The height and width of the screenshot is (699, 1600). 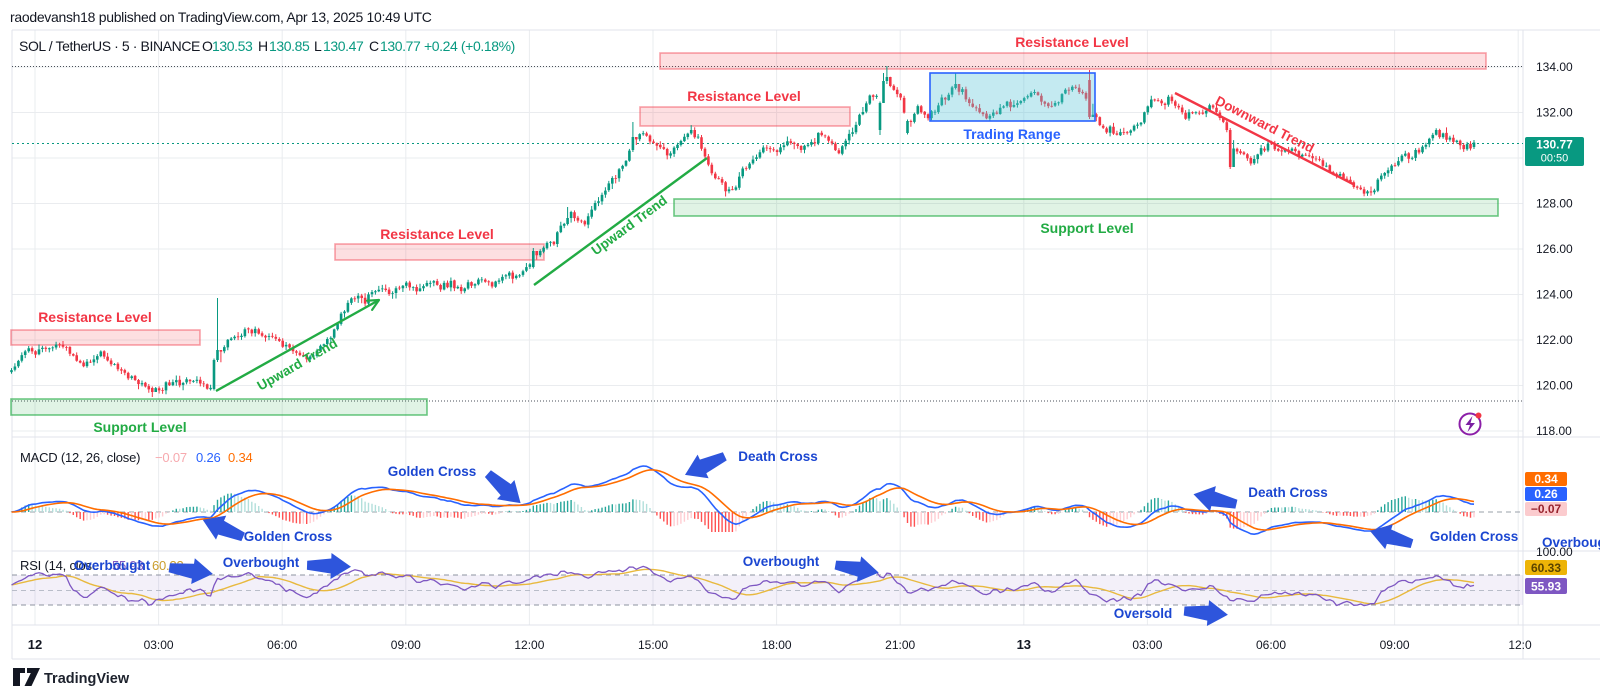 I want to click on svg-text: 18:00, so click(x=777, y=645).